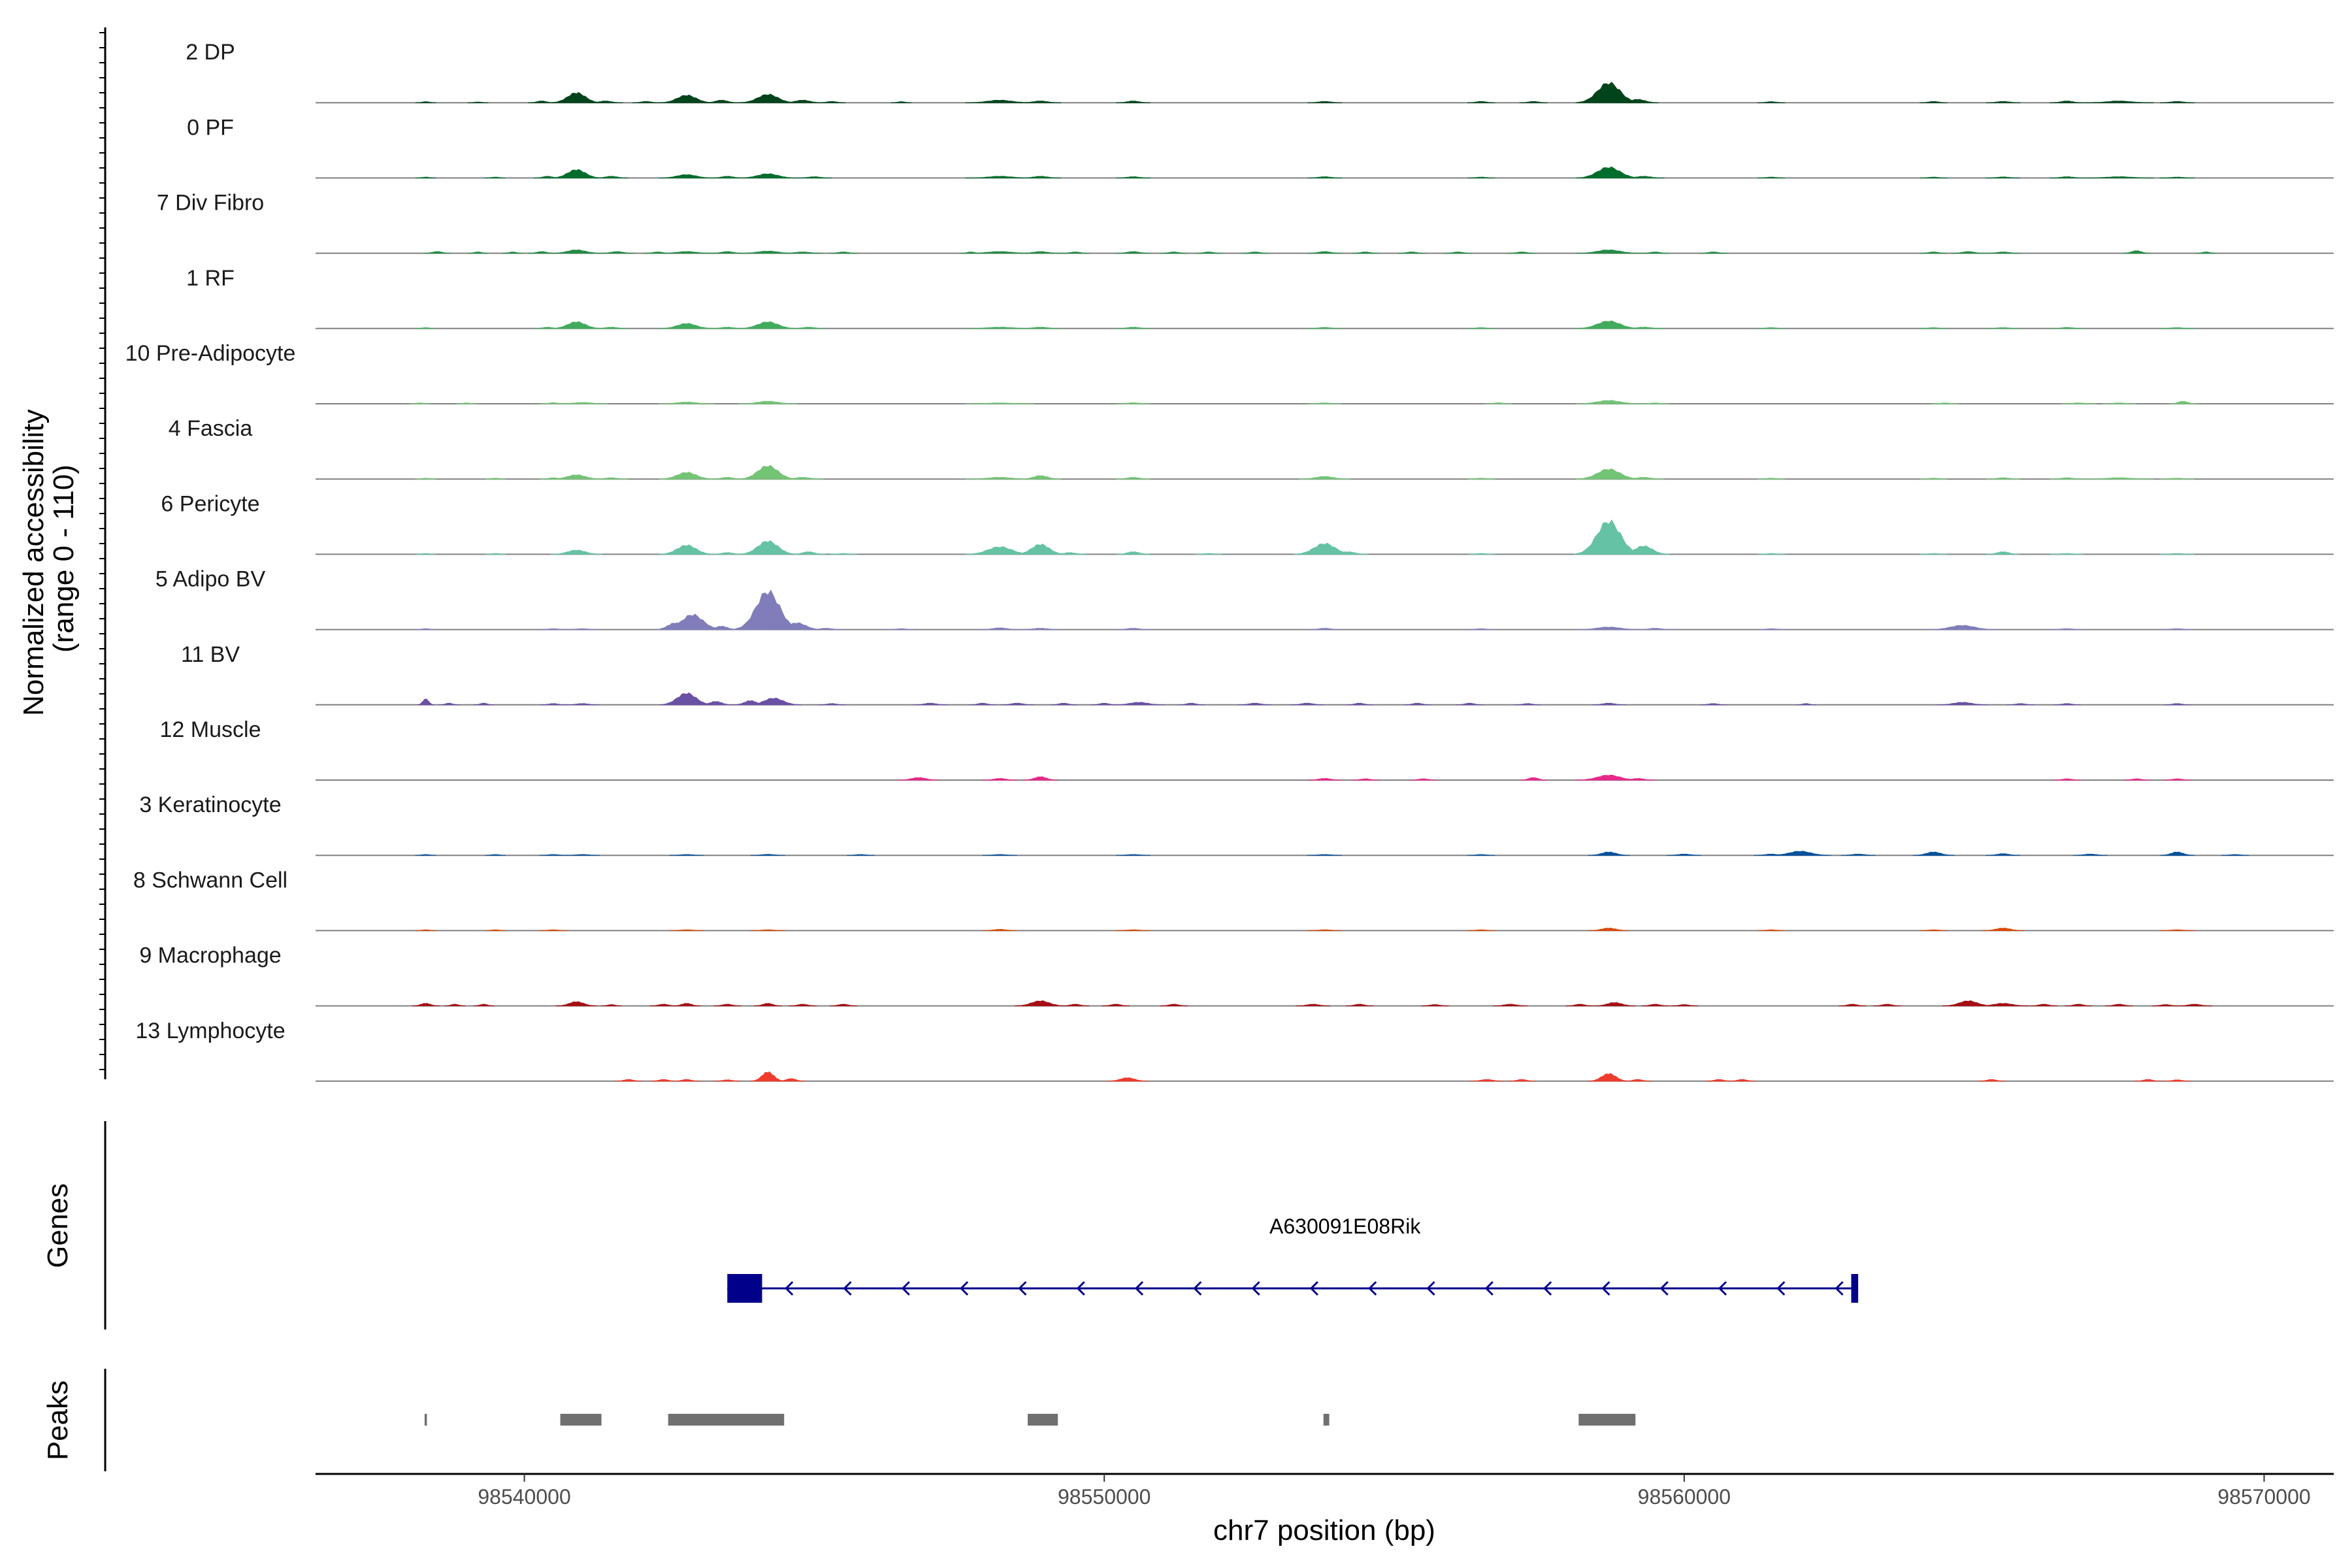  Describe the element at coordinates (744, 1288) in the screenshot. I see `gene-exon` at that location.